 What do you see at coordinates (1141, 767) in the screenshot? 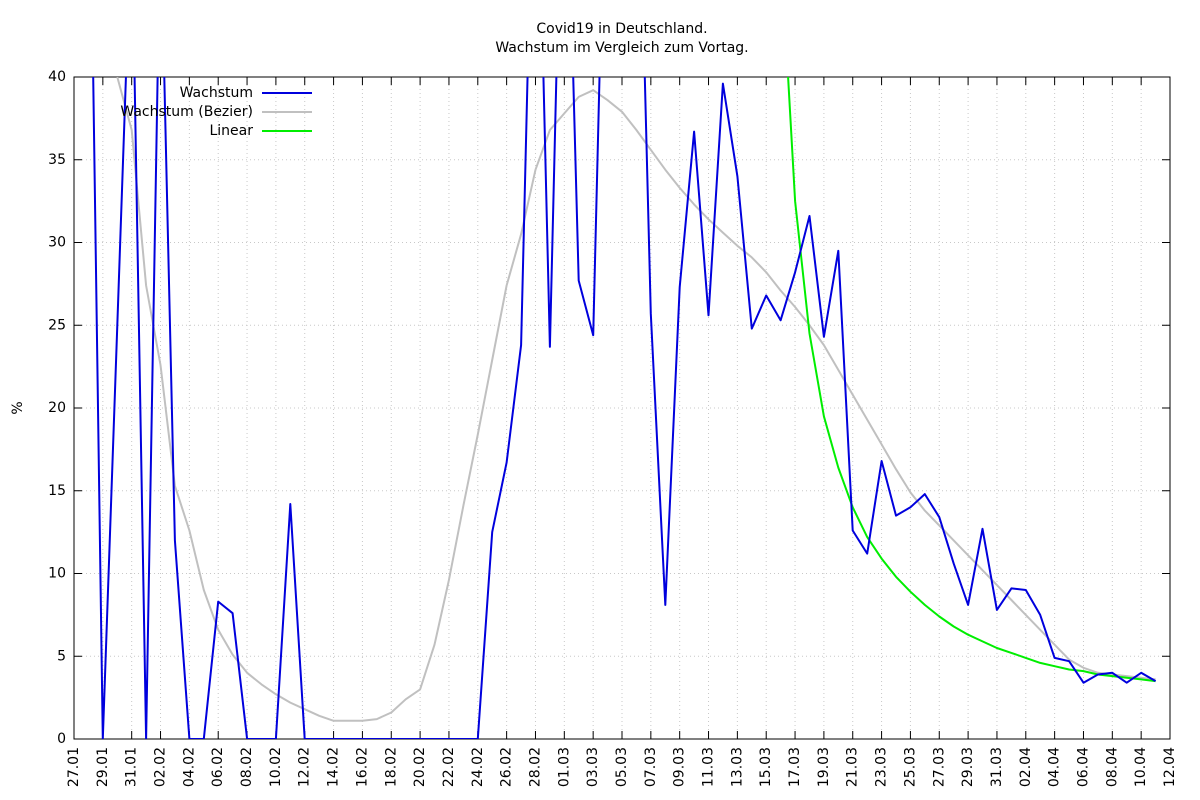
I see `x-tick-label: 10.04` at bounding box center [1141, 767].